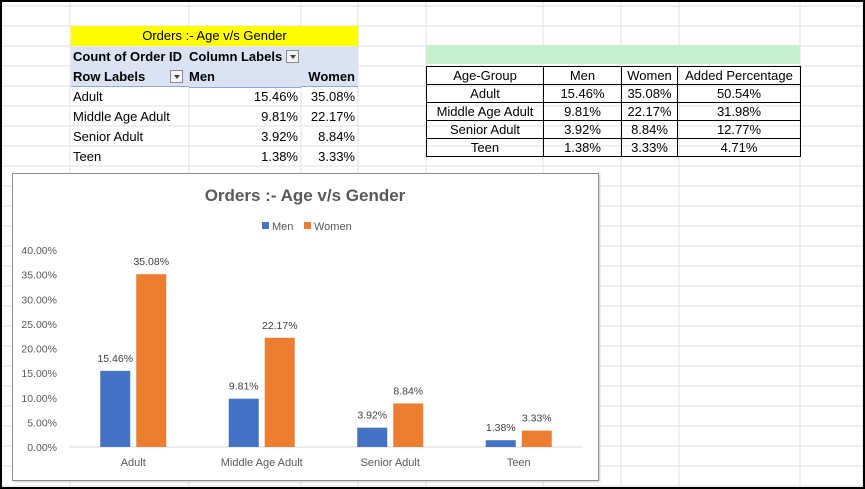 The height and width of the screenshot is (489, 865). Describe the element at coordinates (130, 77) in the screenshot. I see `pivot-row-labels: Row Labels` at that location.